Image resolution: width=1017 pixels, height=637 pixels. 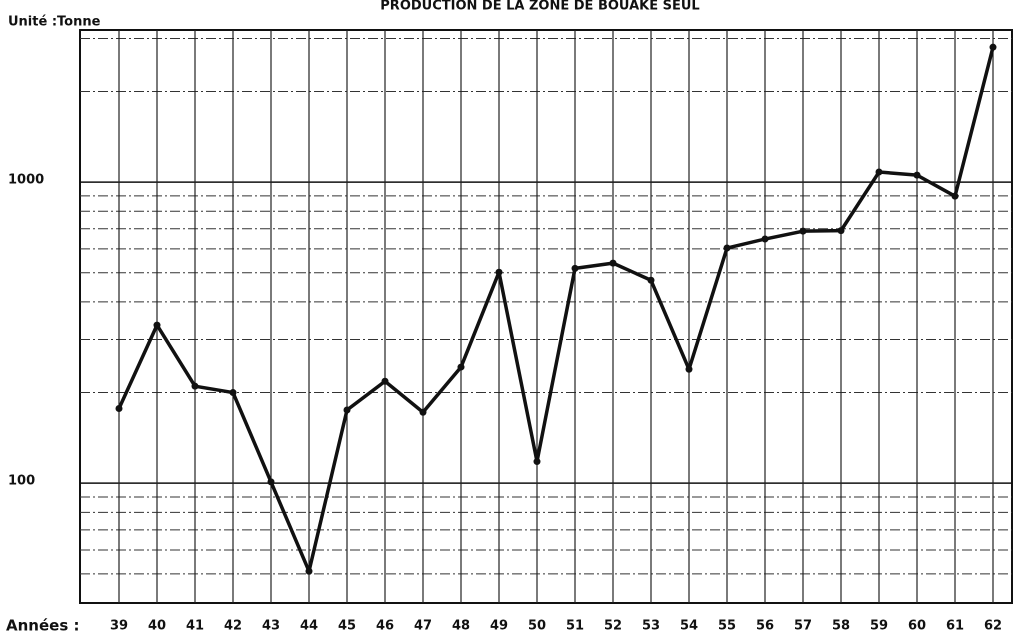 I want to click on x-tick-label: 55, so click(x=727, y=626).